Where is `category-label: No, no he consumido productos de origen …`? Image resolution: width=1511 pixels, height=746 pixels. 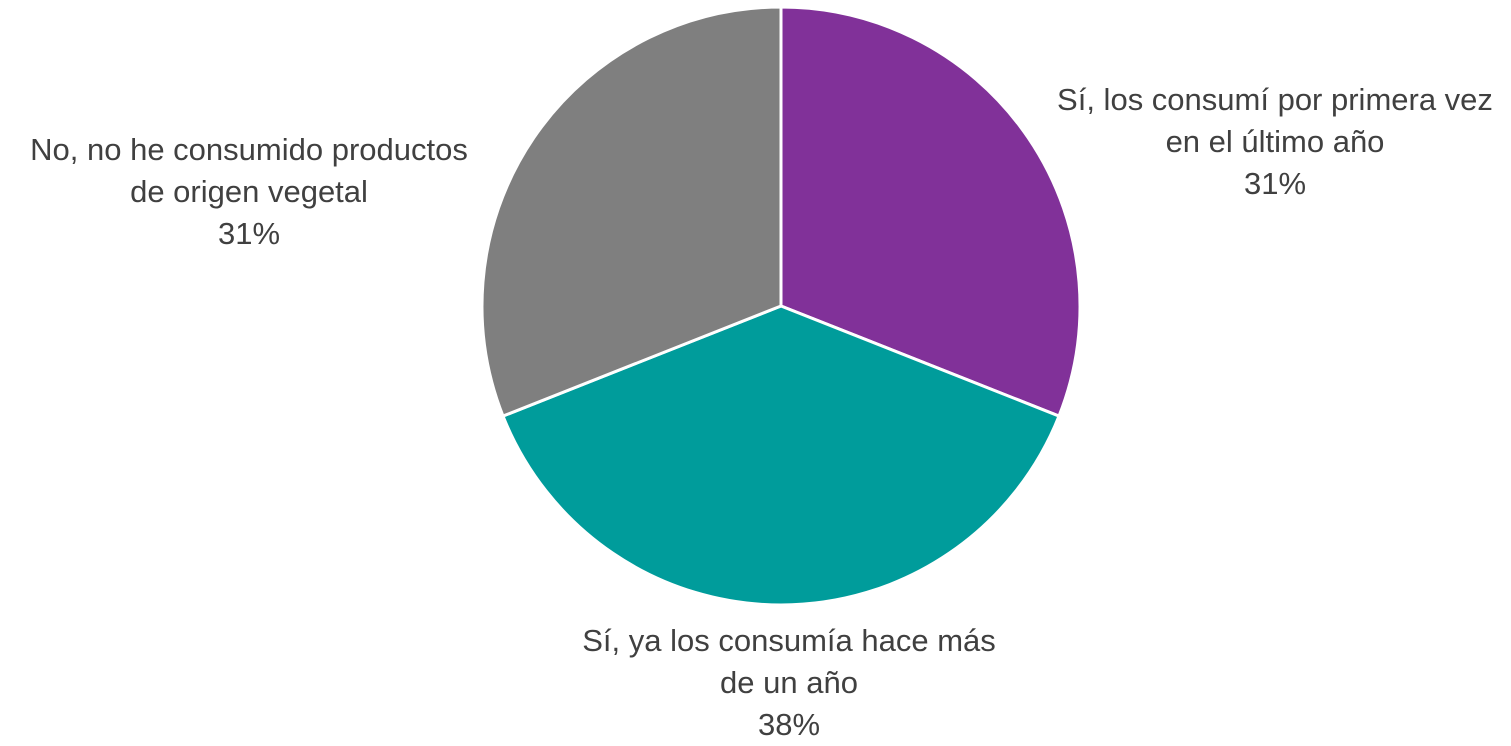 category-label: No, no he consumido productos de origen … is located at coordinates (249, 170).